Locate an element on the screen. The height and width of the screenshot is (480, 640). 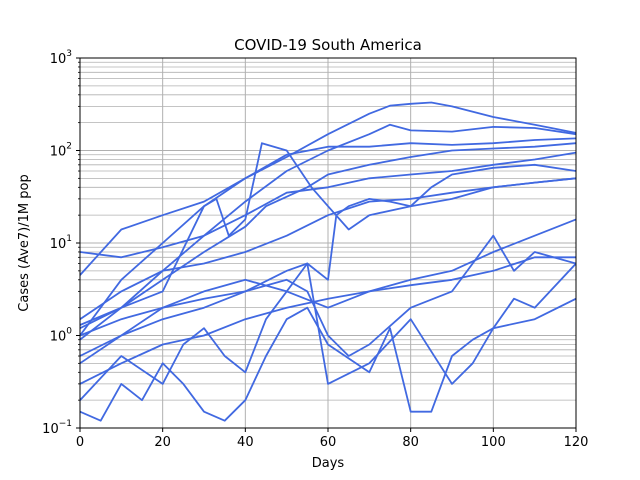
x-tick-label: 60 is located at coordinates (328, 442).